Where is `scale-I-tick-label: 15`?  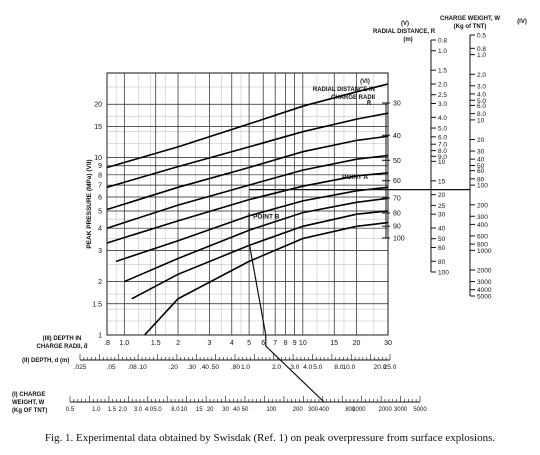 scale-I-tick-label: 15 is located at coordinates (199, 410).